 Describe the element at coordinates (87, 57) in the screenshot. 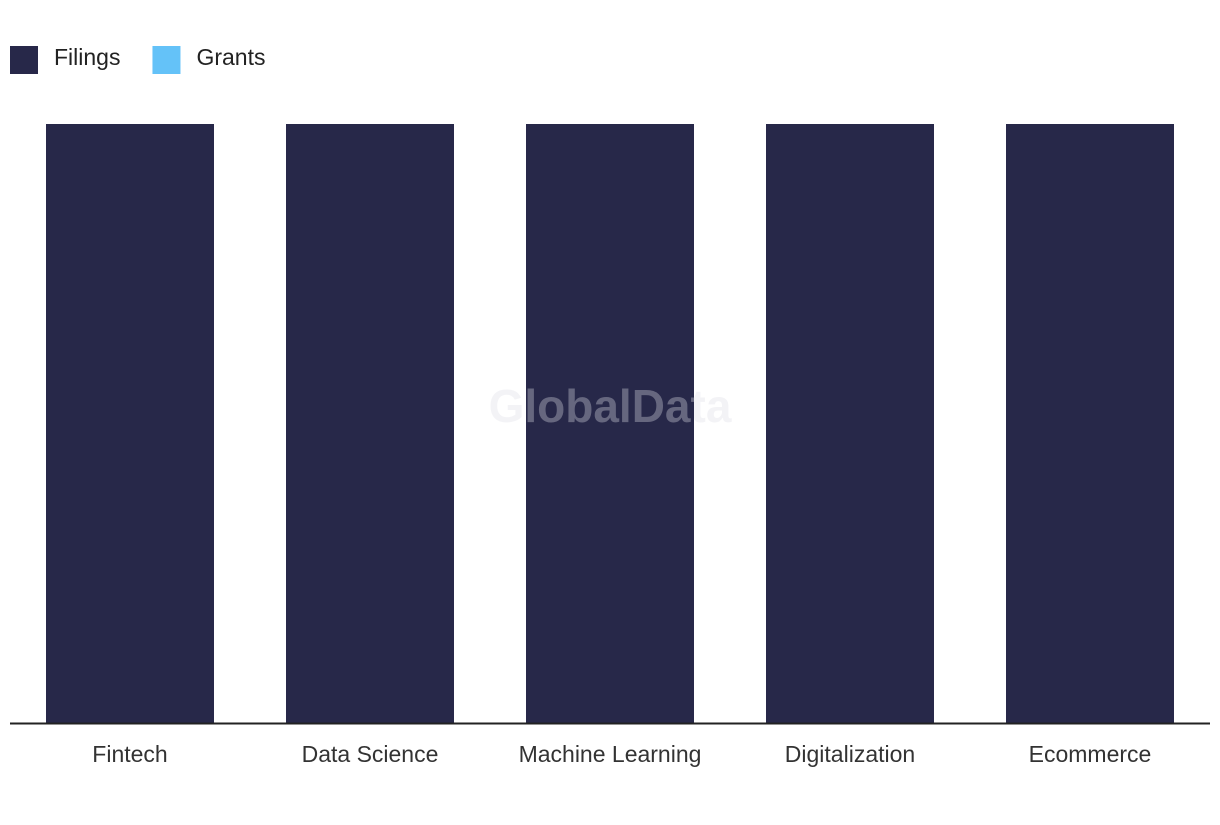

I see `legend-label: Filings` at that location.